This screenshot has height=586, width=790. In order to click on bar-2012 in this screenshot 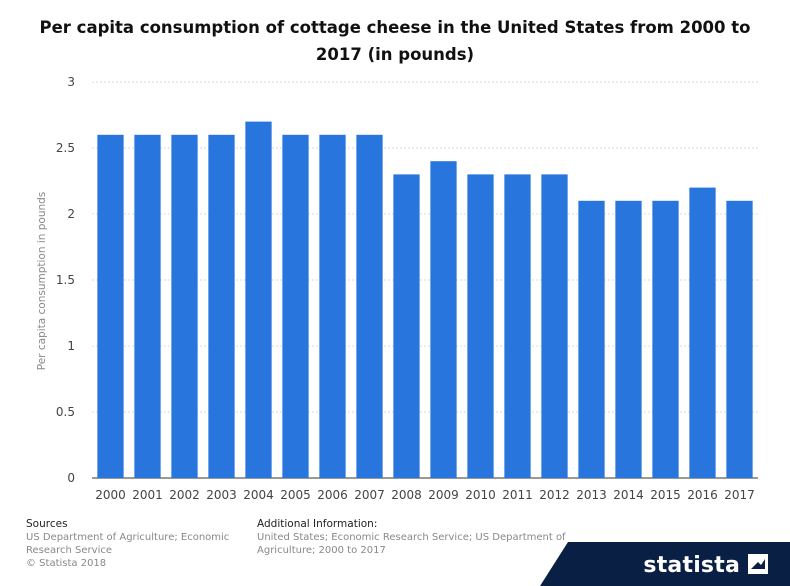, I will do `click(554, 326)`.